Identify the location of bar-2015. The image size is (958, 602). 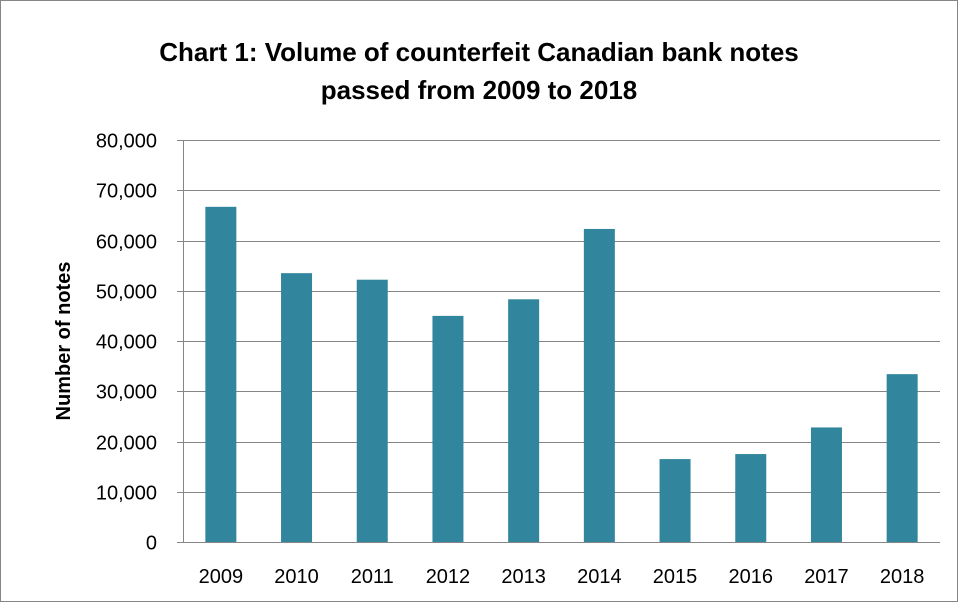
(675, 500).